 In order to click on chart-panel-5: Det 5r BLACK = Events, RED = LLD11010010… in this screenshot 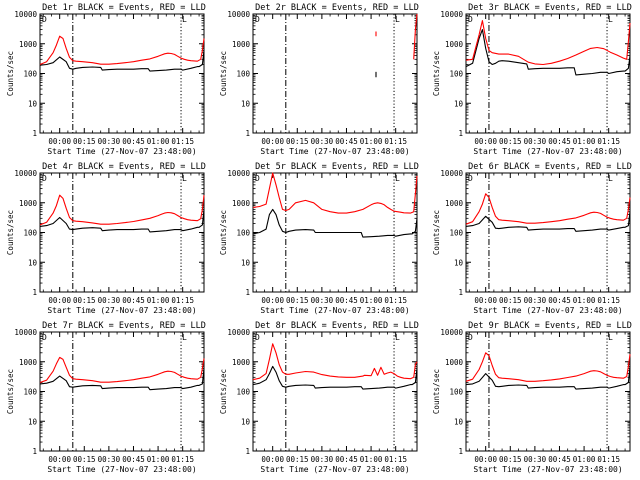, I will do `click(319, 238)`.